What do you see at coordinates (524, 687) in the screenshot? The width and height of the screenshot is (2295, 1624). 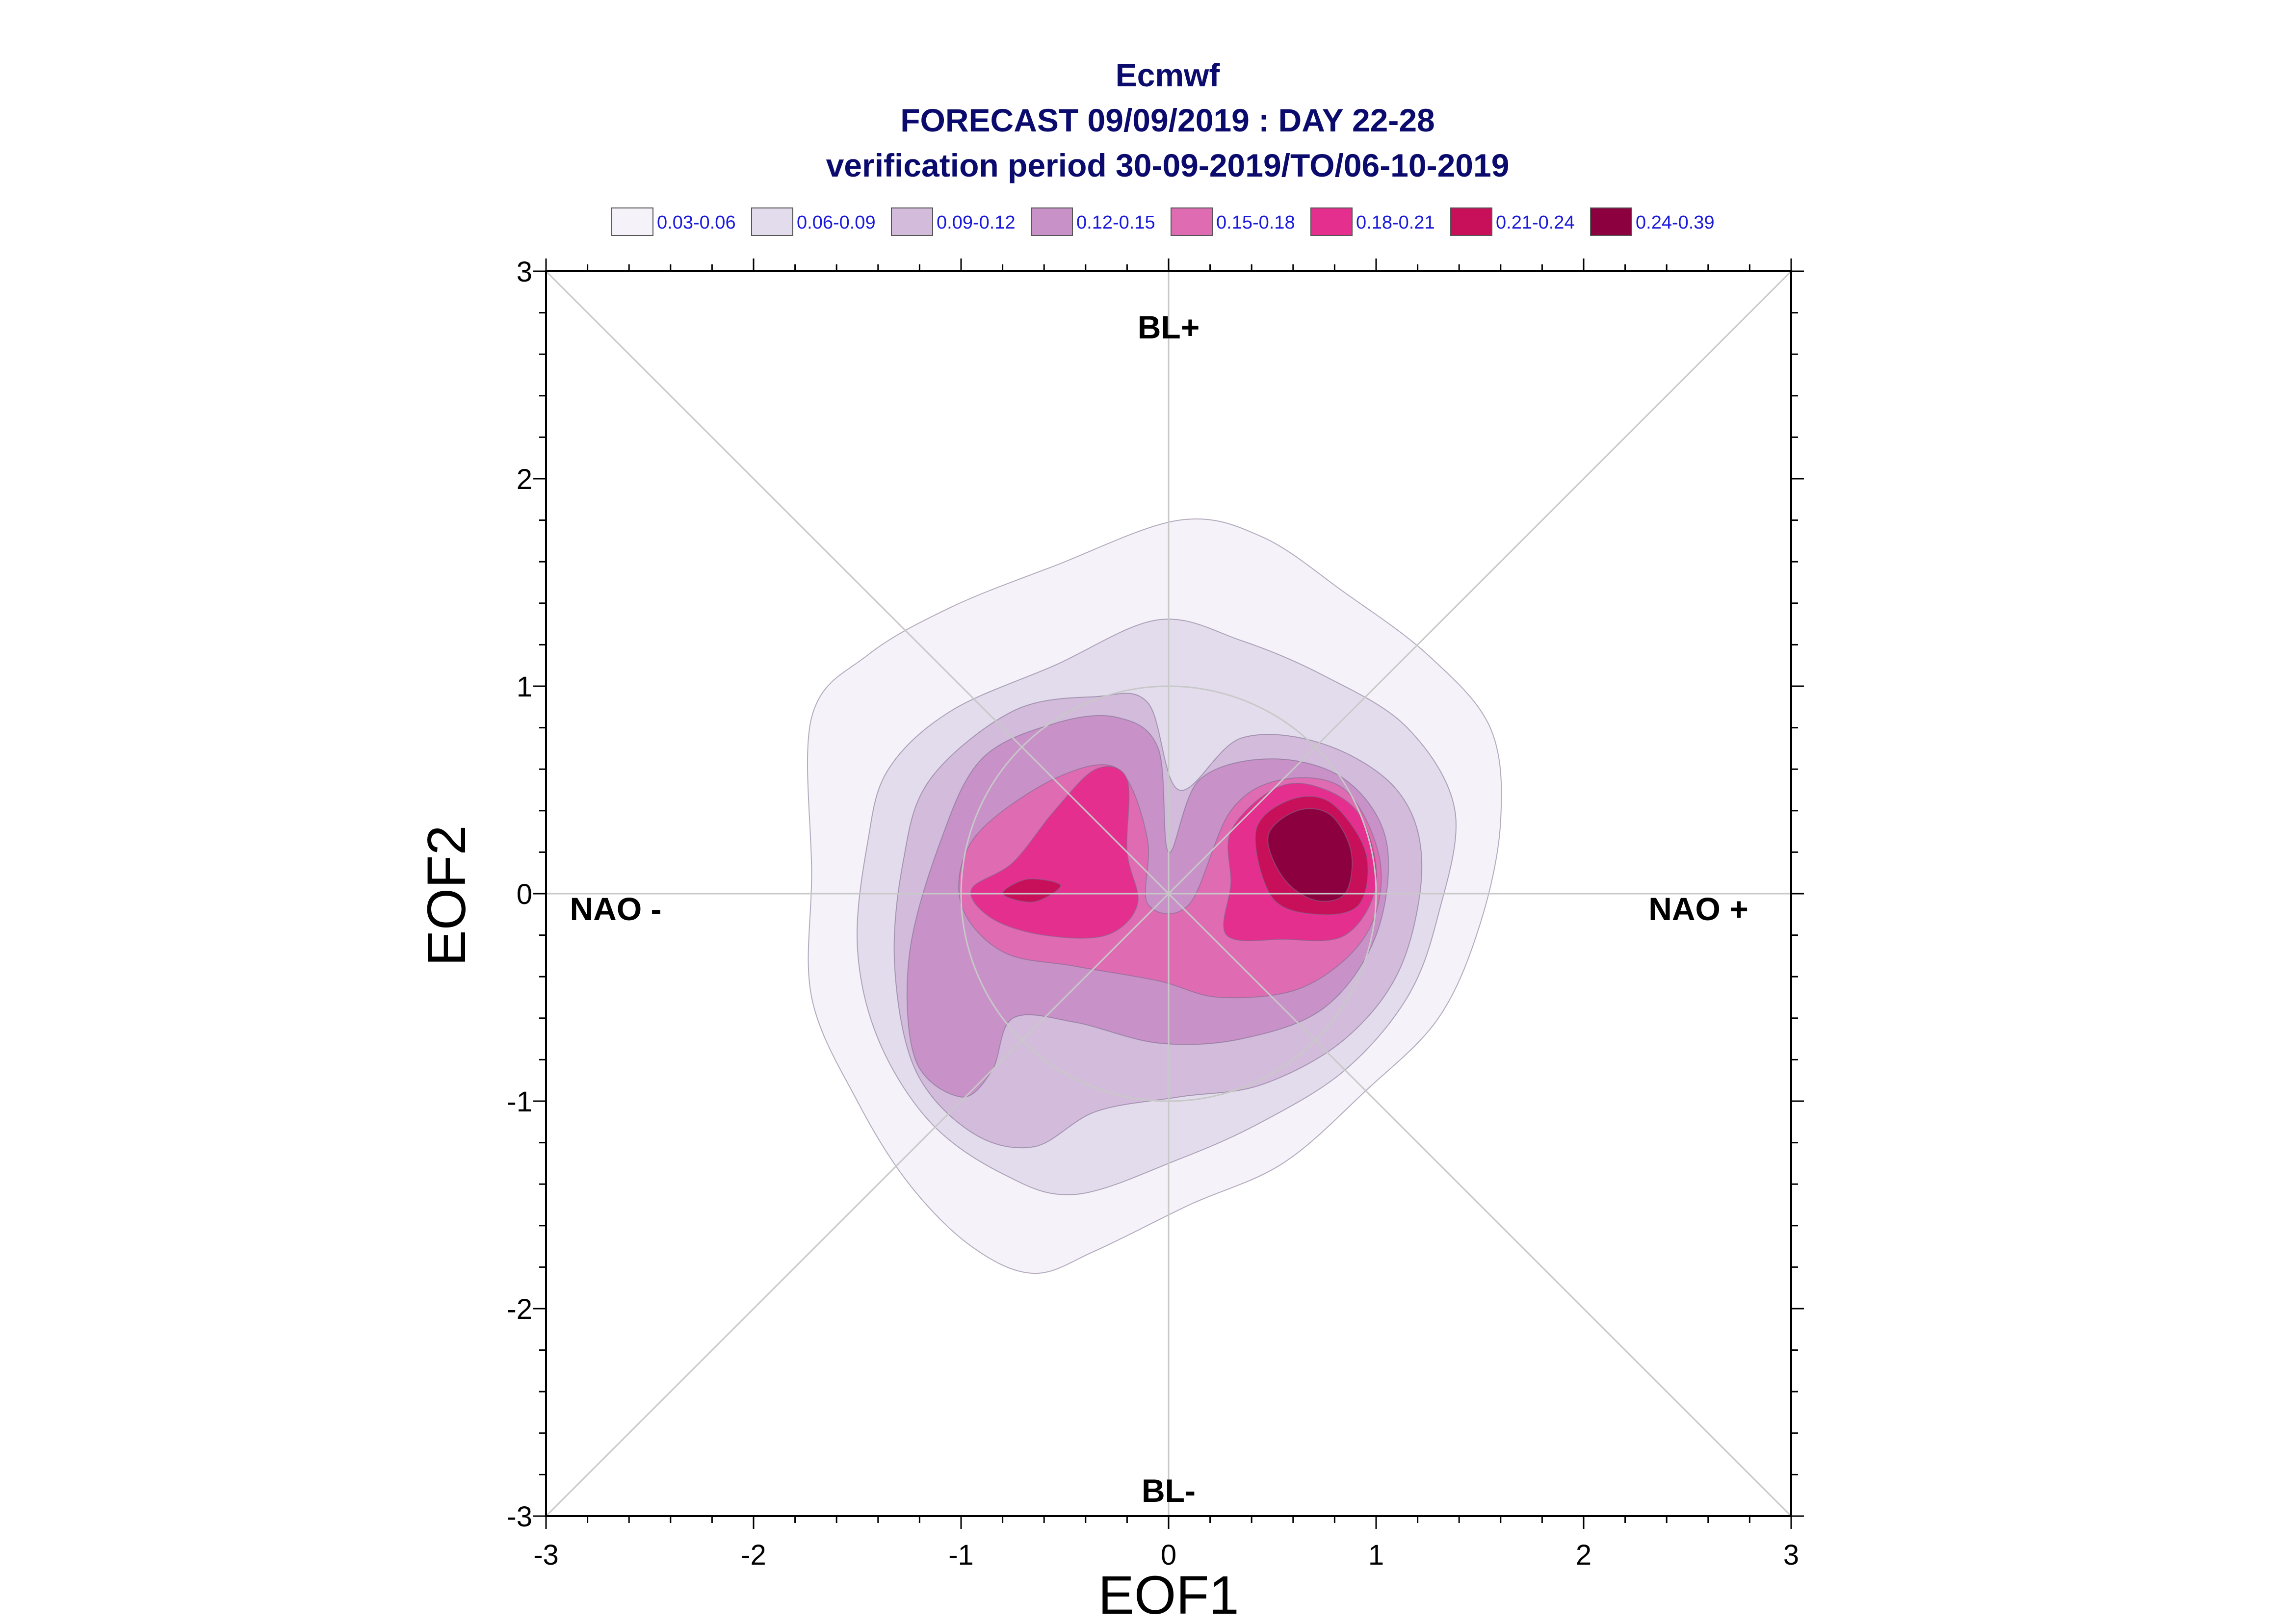 I see `y-tick-label: 1` at bounding box center [524, 687].